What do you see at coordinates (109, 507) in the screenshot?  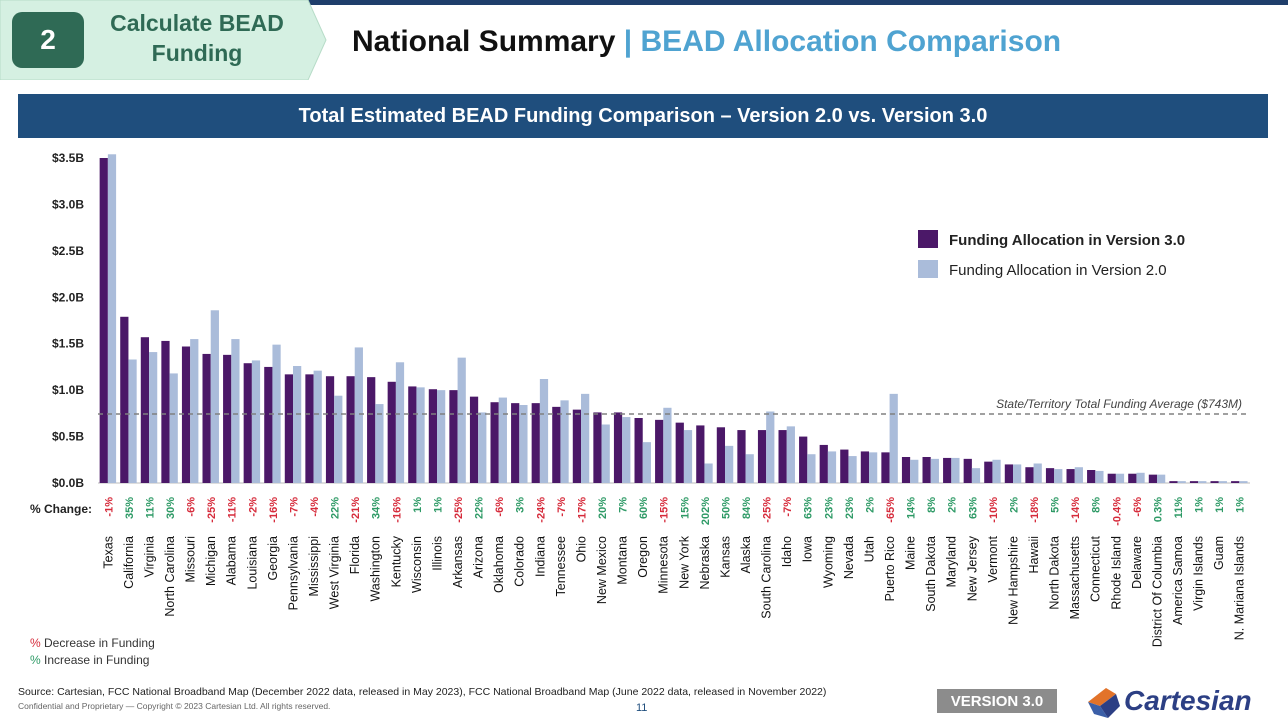 I see `pct-change-value: -1%` at bounding box center [109, 507].